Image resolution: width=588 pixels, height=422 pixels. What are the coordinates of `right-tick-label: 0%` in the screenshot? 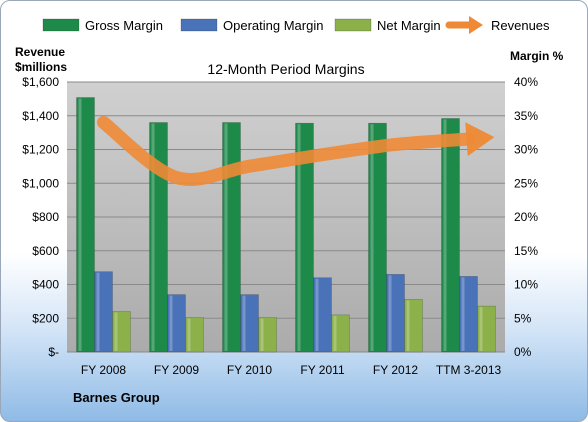 It's located at (523, 352).